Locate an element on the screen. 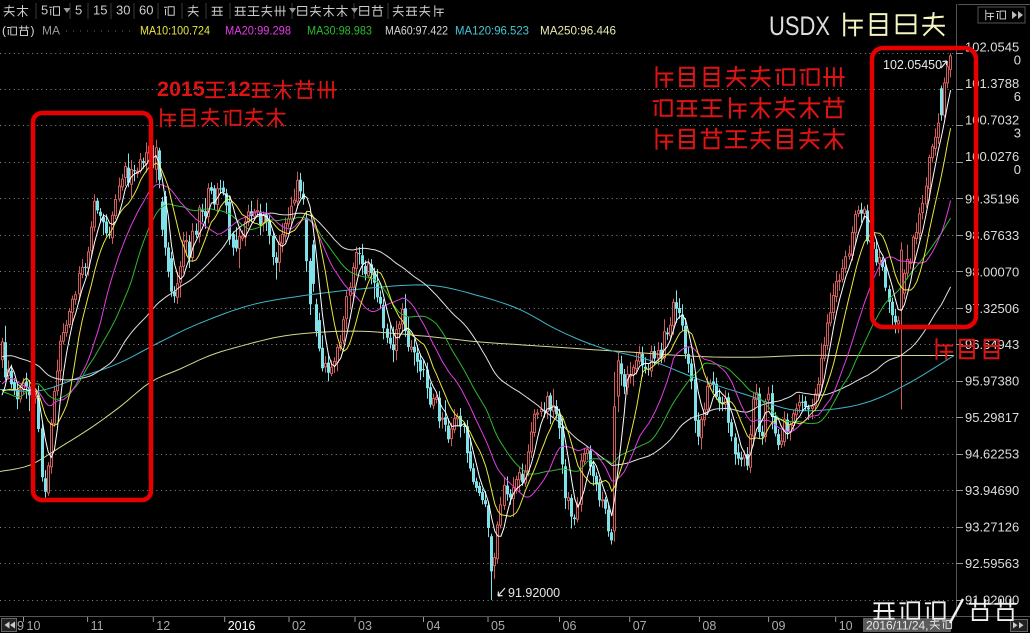  svg-text: 102.0545 is located at coordinates (992, 47).